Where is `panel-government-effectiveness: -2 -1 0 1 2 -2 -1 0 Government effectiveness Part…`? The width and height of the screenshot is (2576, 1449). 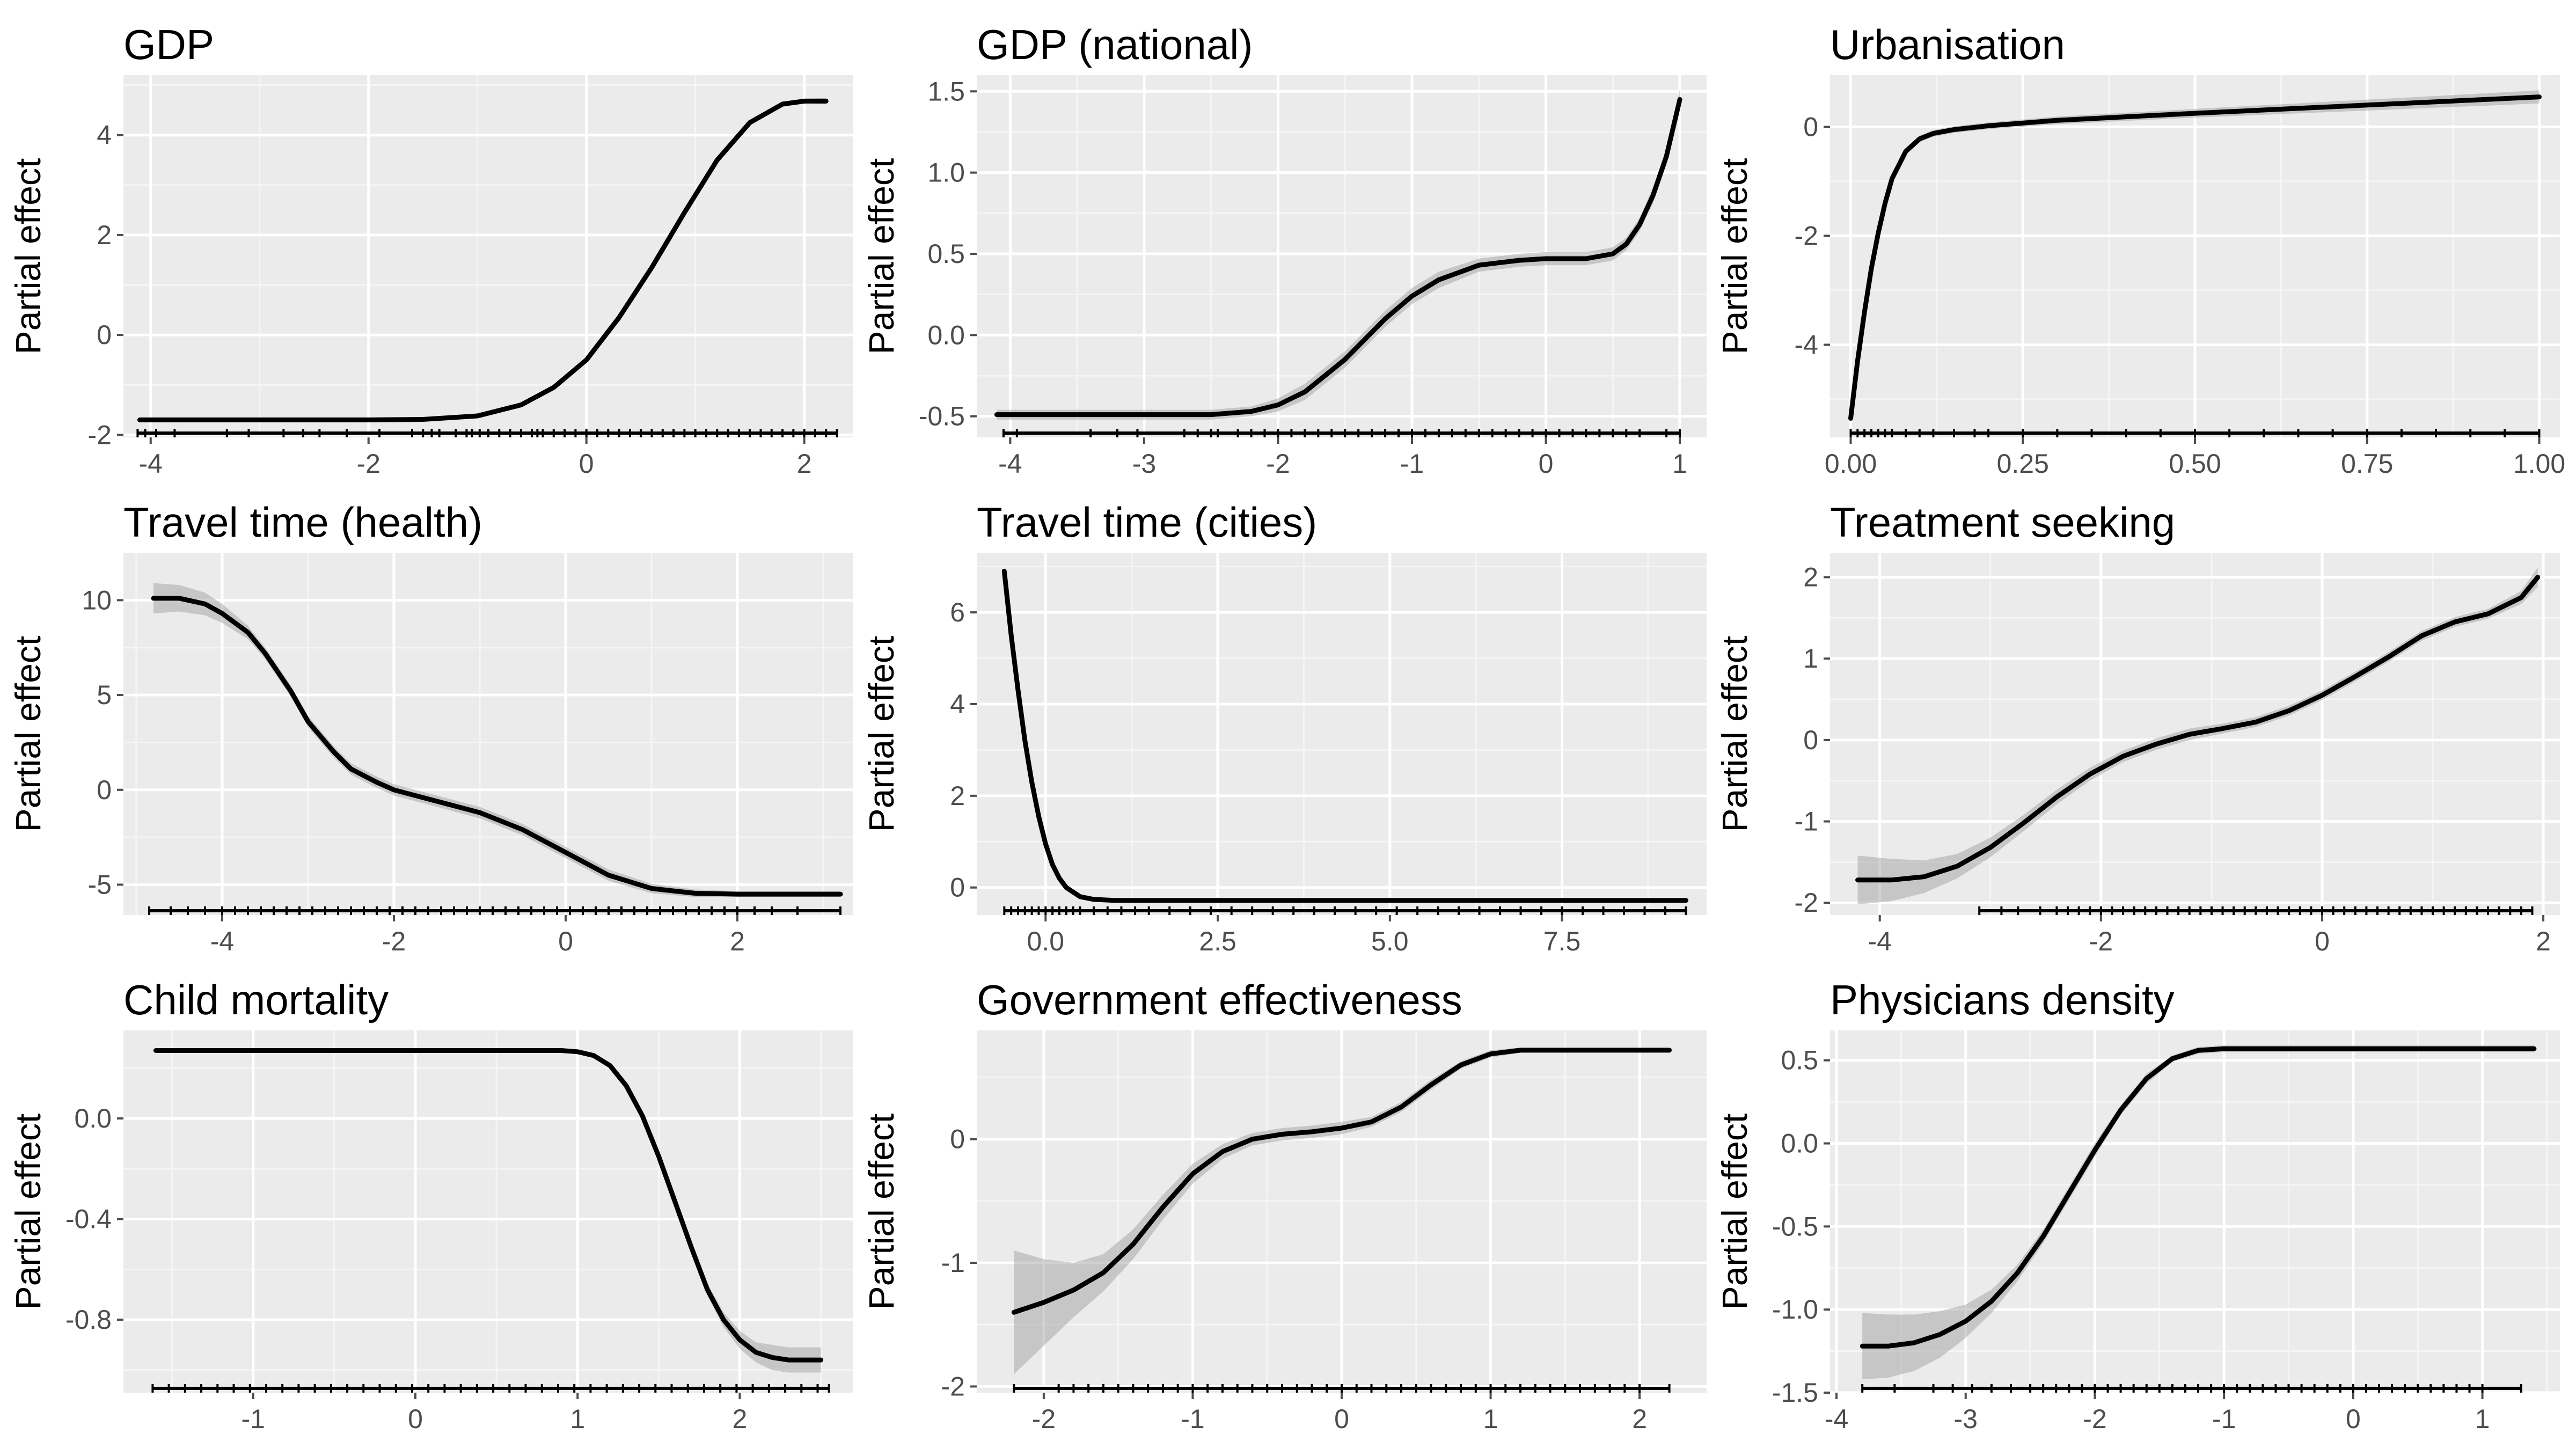
panel-government-effectiveness: -2 -1 0 1 2 -2 -1 0 Government effectiveness Part… is located at coordinates (1284, 1205).